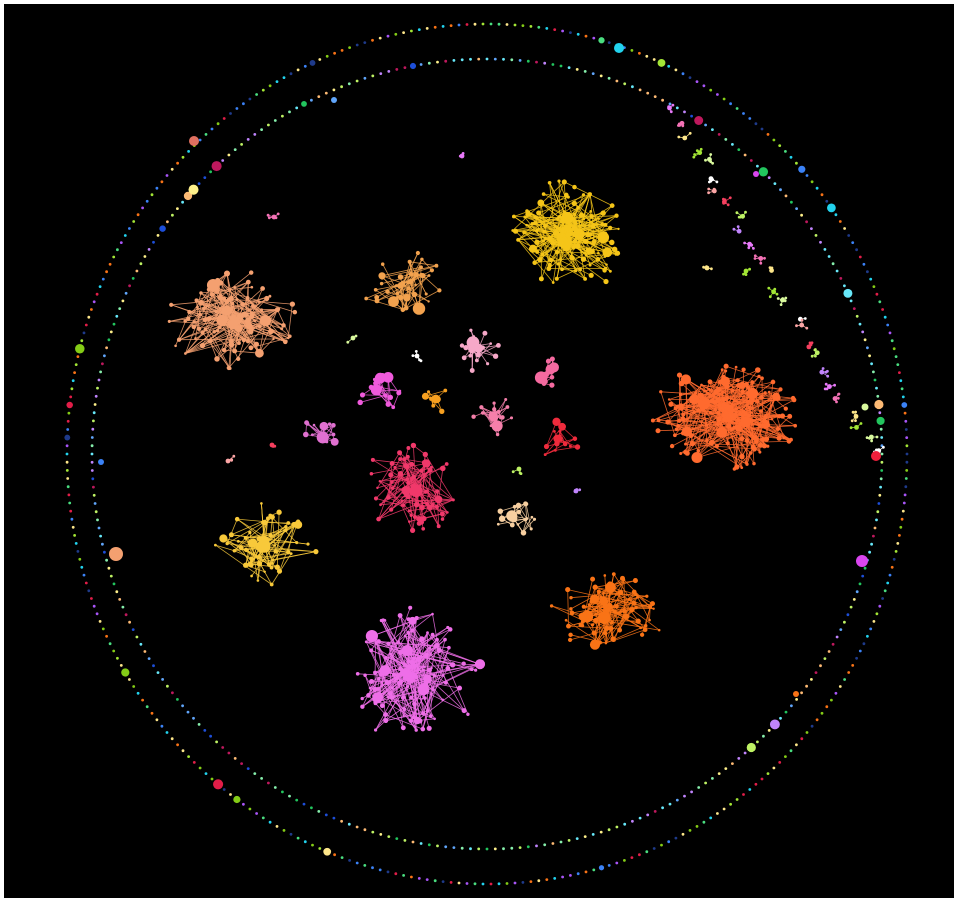 The width and height of the screenshot is (956, 900). I want to click on cluster-crimson-center, so click(412, 487).